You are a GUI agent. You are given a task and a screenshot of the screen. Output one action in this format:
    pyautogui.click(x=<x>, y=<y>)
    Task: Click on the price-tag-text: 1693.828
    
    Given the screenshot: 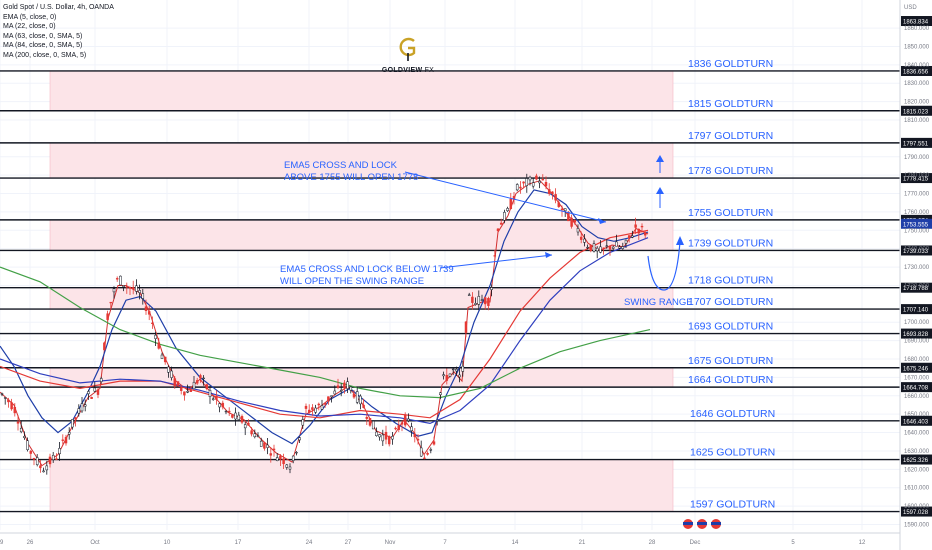 What is the action you would take?
    pyautogui.click(x=916, y=335)
    